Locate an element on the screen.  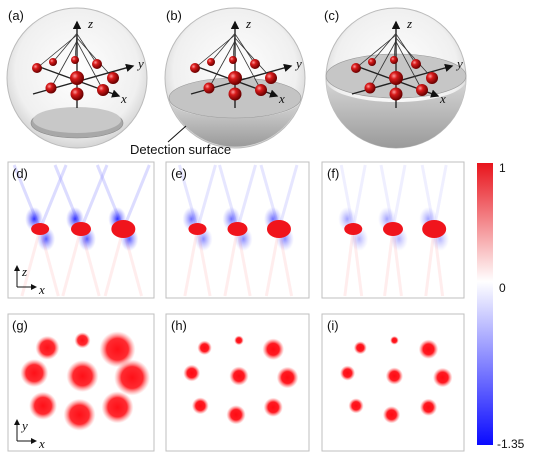
coord-label-x-g: x is located at coordinates (41, 443).